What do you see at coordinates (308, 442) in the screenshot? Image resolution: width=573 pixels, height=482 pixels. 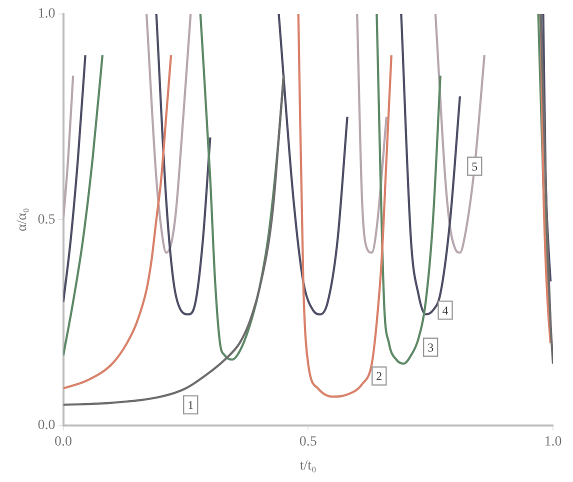 I see `x-tick-label: 0.5` at bounding box center [308, 442].